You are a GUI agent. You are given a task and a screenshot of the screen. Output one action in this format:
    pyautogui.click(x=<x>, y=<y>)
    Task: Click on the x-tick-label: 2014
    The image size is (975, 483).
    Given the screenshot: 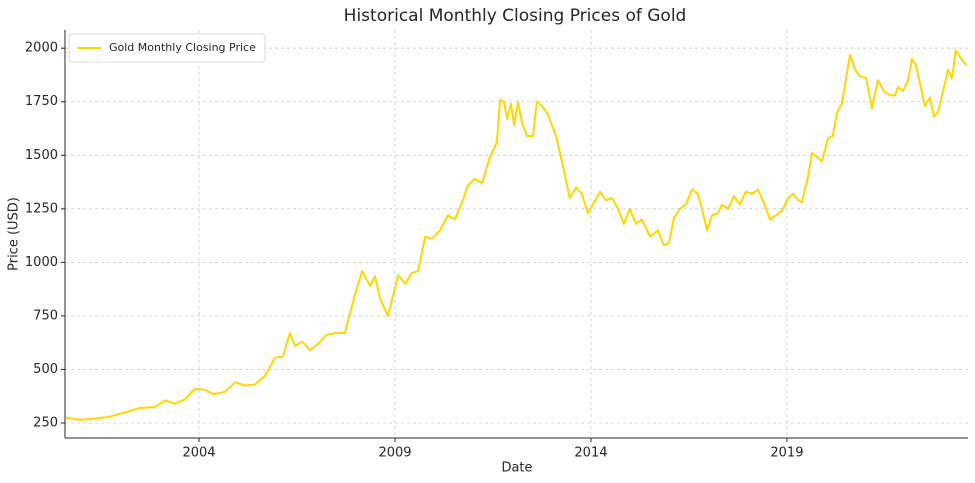 What is the action you would take?
    pyautogui.click(x=590, y=453)
    